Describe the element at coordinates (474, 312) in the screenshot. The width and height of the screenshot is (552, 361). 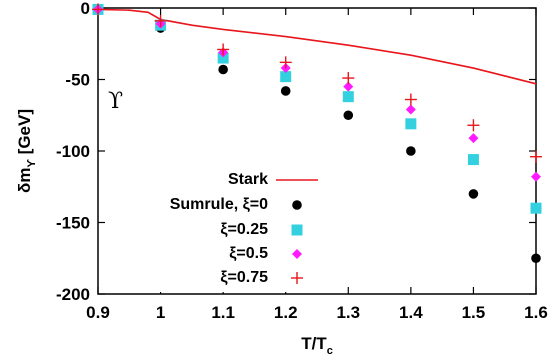
I see `x-tick-label: 1.5` at that location.